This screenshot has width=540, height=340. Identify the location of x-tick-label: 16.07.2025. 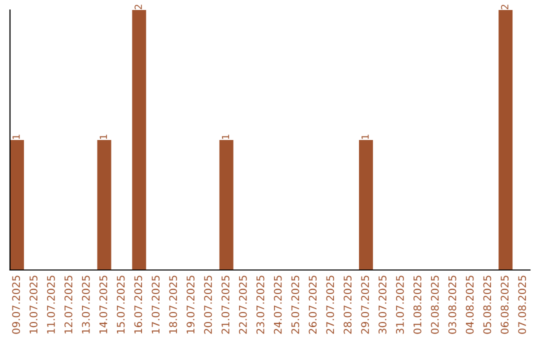
(138, 305).